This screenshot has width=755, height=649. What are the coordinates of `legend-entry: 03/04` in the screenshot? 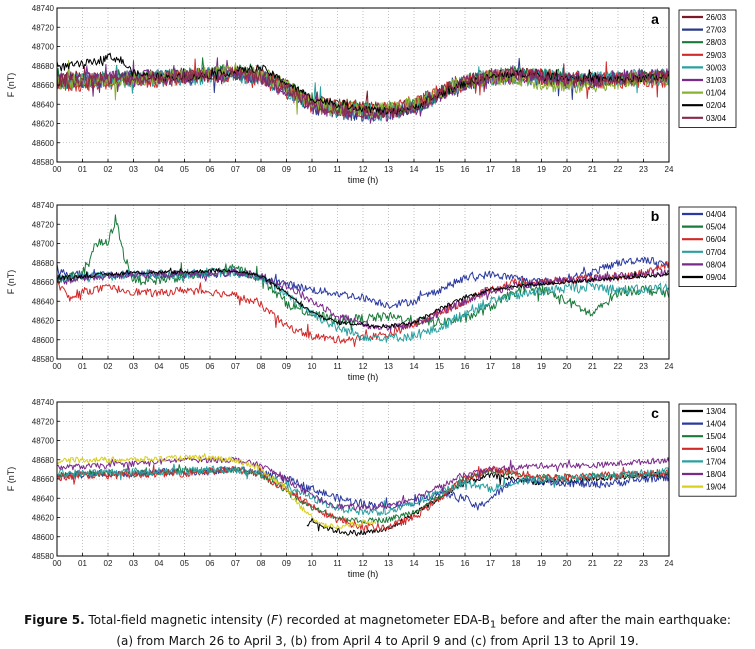 It's located at (716, 118).